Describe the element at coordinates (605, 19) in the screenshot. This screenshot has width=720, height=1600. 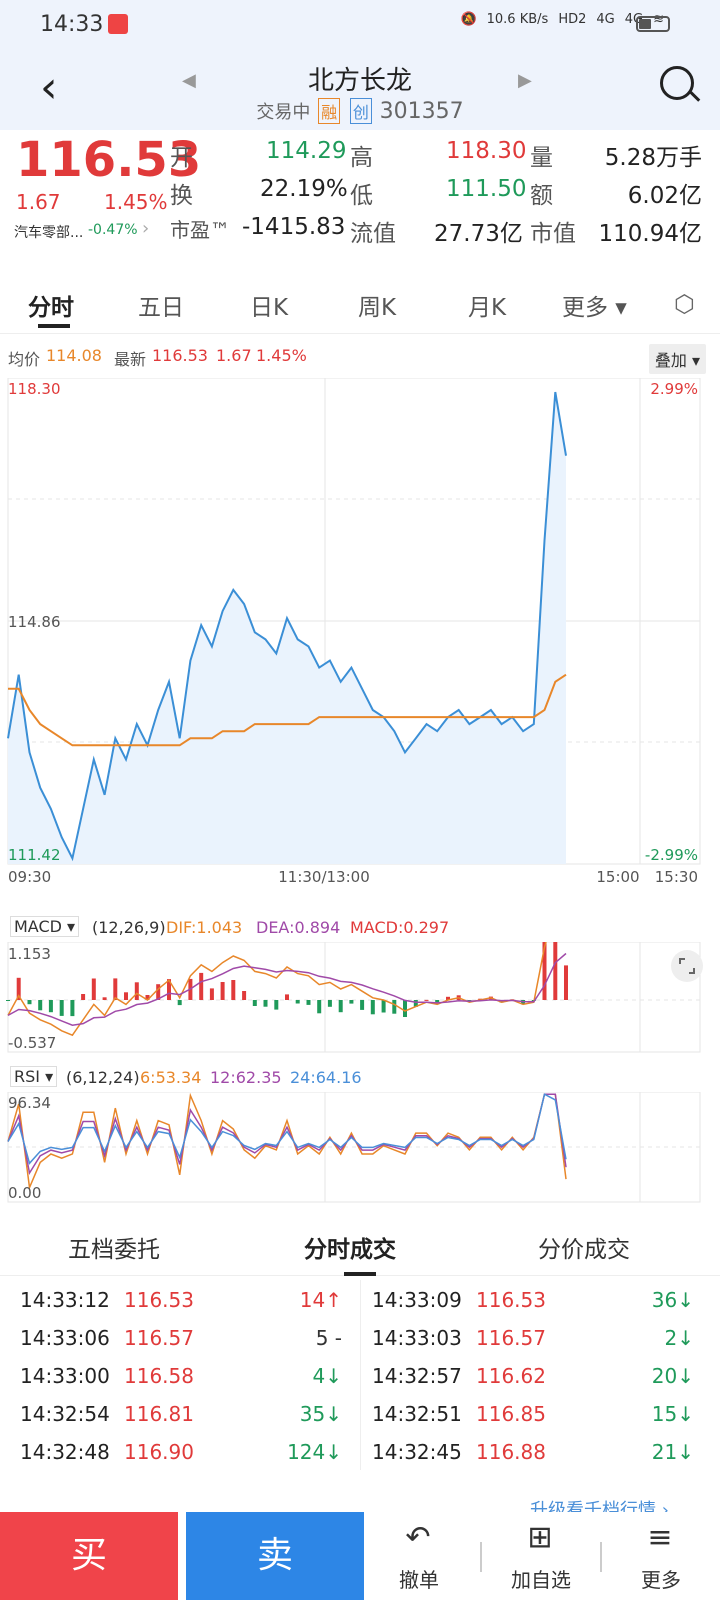
I see `signal-icon-1: 4G` at that location.